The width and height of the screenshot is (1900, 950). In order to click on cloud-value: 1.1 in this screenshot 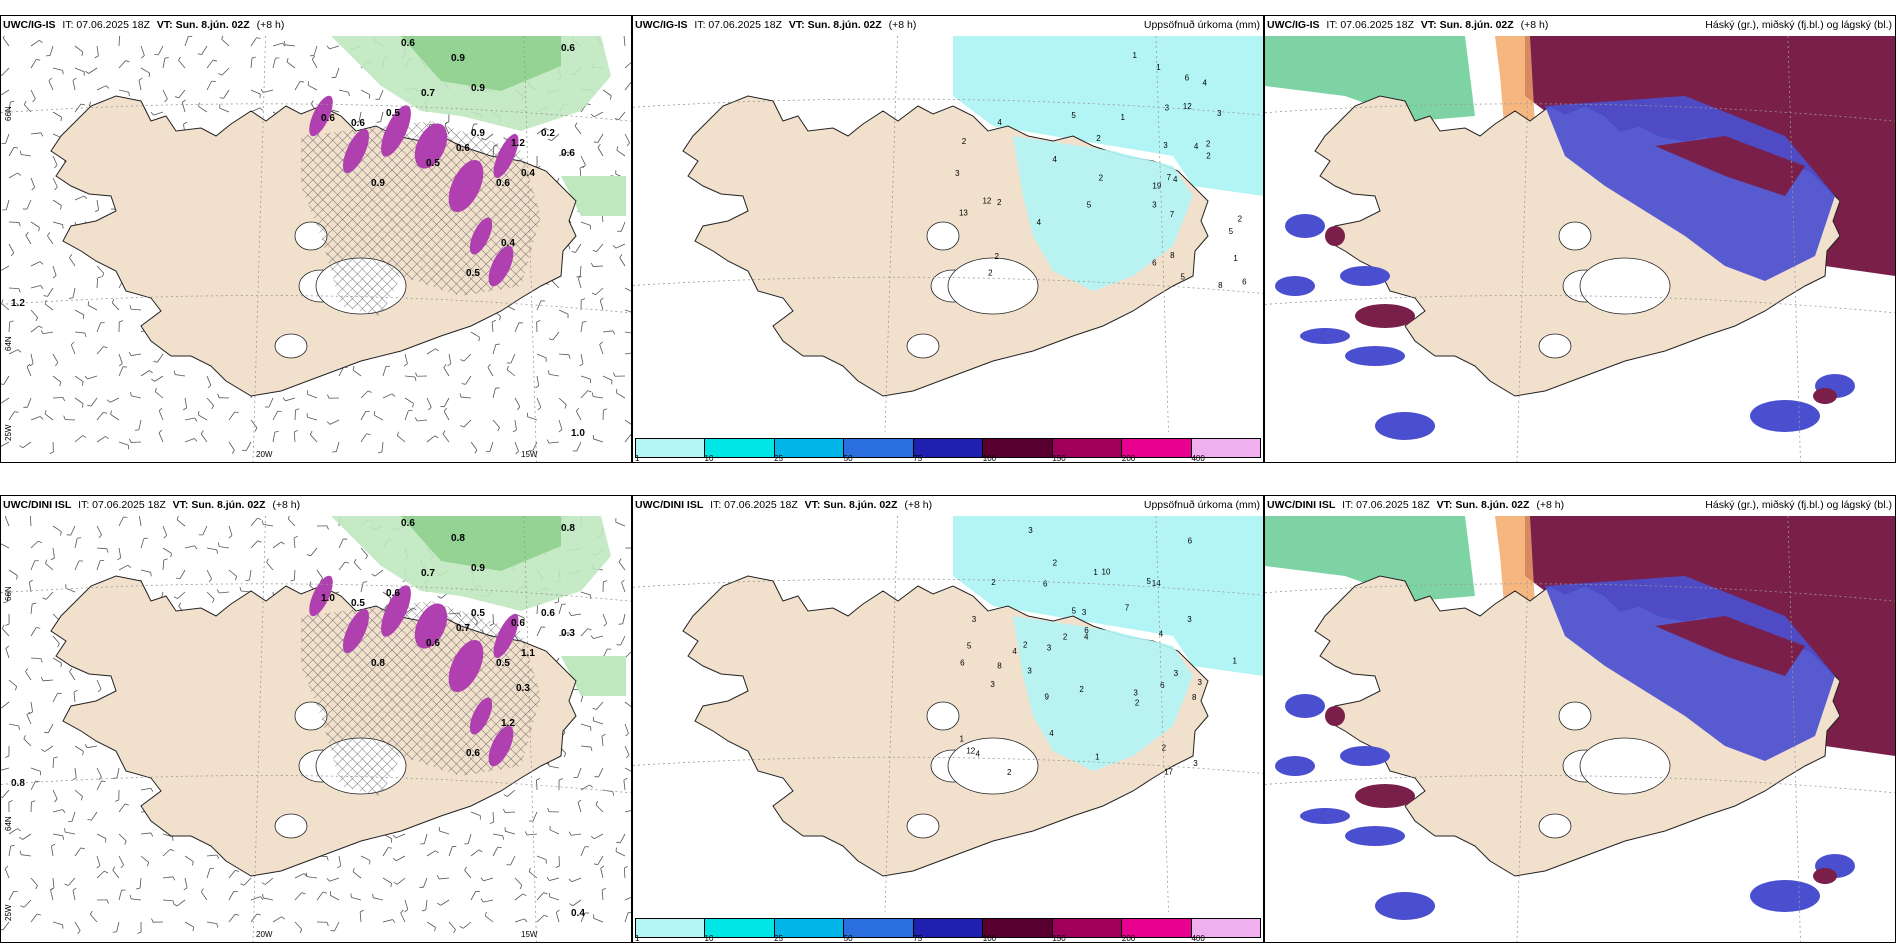, I will do `click(528, 653)`.